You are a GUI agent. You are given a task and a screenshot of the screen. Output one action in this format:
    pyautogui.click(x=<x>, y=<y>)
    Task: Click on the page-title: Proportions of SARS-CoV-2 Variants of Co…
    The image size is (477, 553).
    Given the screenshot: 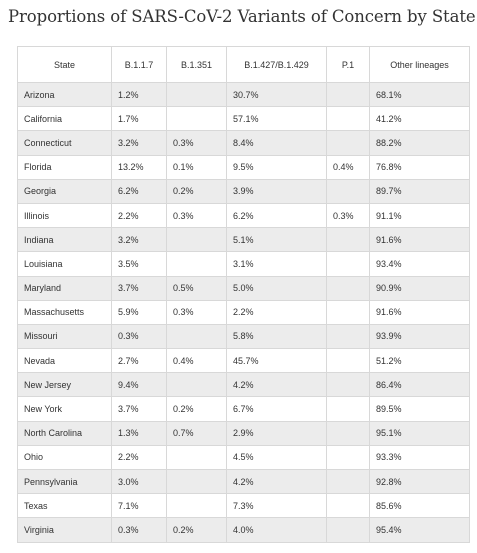 What is the action you would take?
    pyautogui.click(x=242, y=16)
    